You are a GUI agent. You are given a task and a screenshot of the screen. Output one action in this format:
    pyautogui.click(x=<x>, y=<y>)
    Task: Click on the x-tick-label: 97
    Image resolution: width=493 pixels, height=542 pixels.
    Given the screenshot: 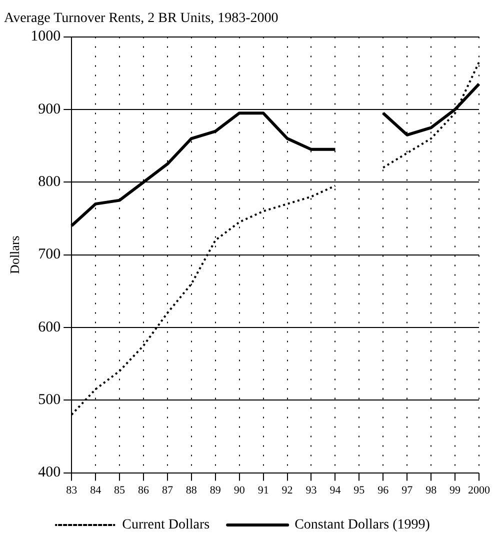 What is the action you would take?
    pyautogui.click(x=408, y=490)
    